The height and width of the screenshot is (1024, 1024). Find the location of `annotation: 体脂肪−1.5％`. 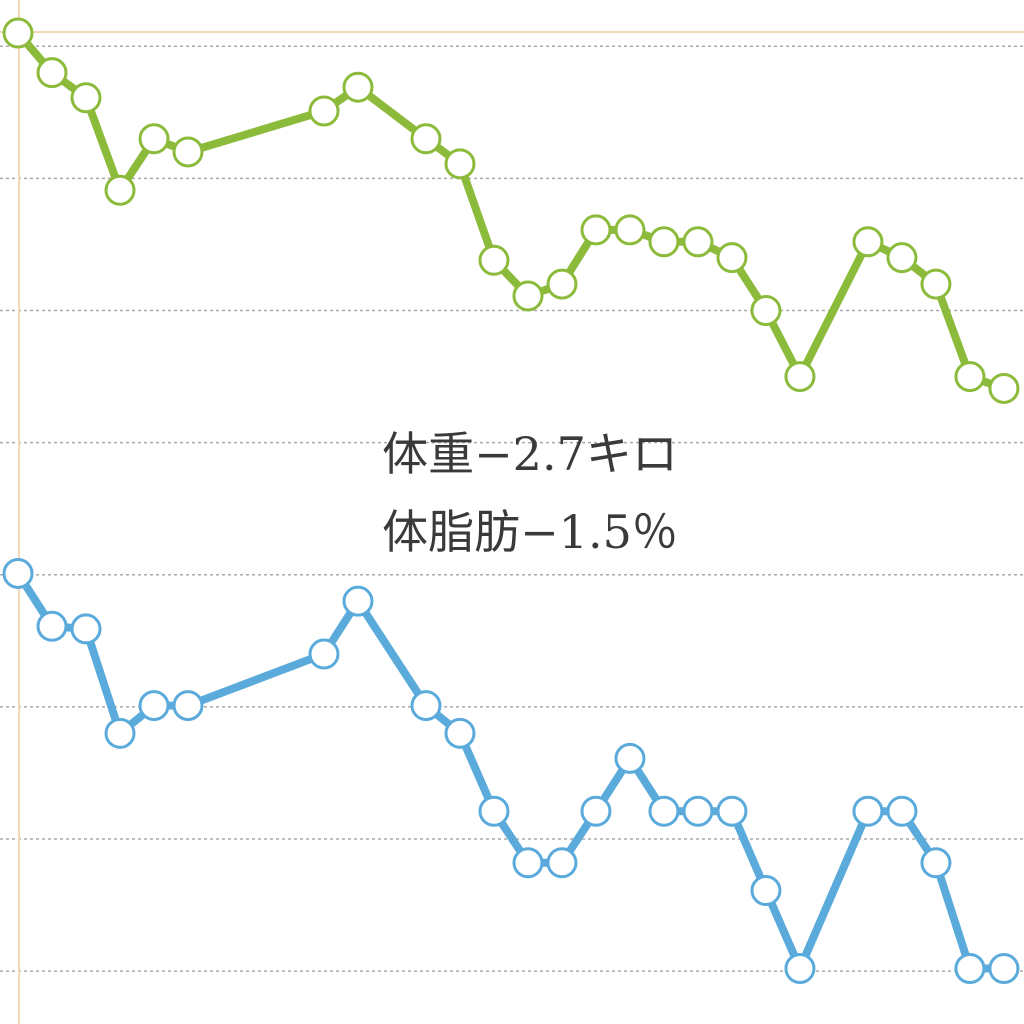

annotation: 体脂肪−1.5％ is located at coordinates (530, 532).